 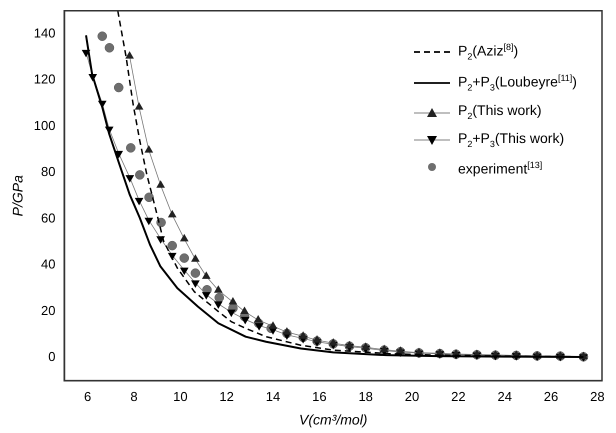 What do you see at coordinates (517, 83) in the screenshot?
I see `legend-label: P$_{2}$+P$_{3}$(Loubeyre$^{[11]}$)` at bounding box center [517, 83].